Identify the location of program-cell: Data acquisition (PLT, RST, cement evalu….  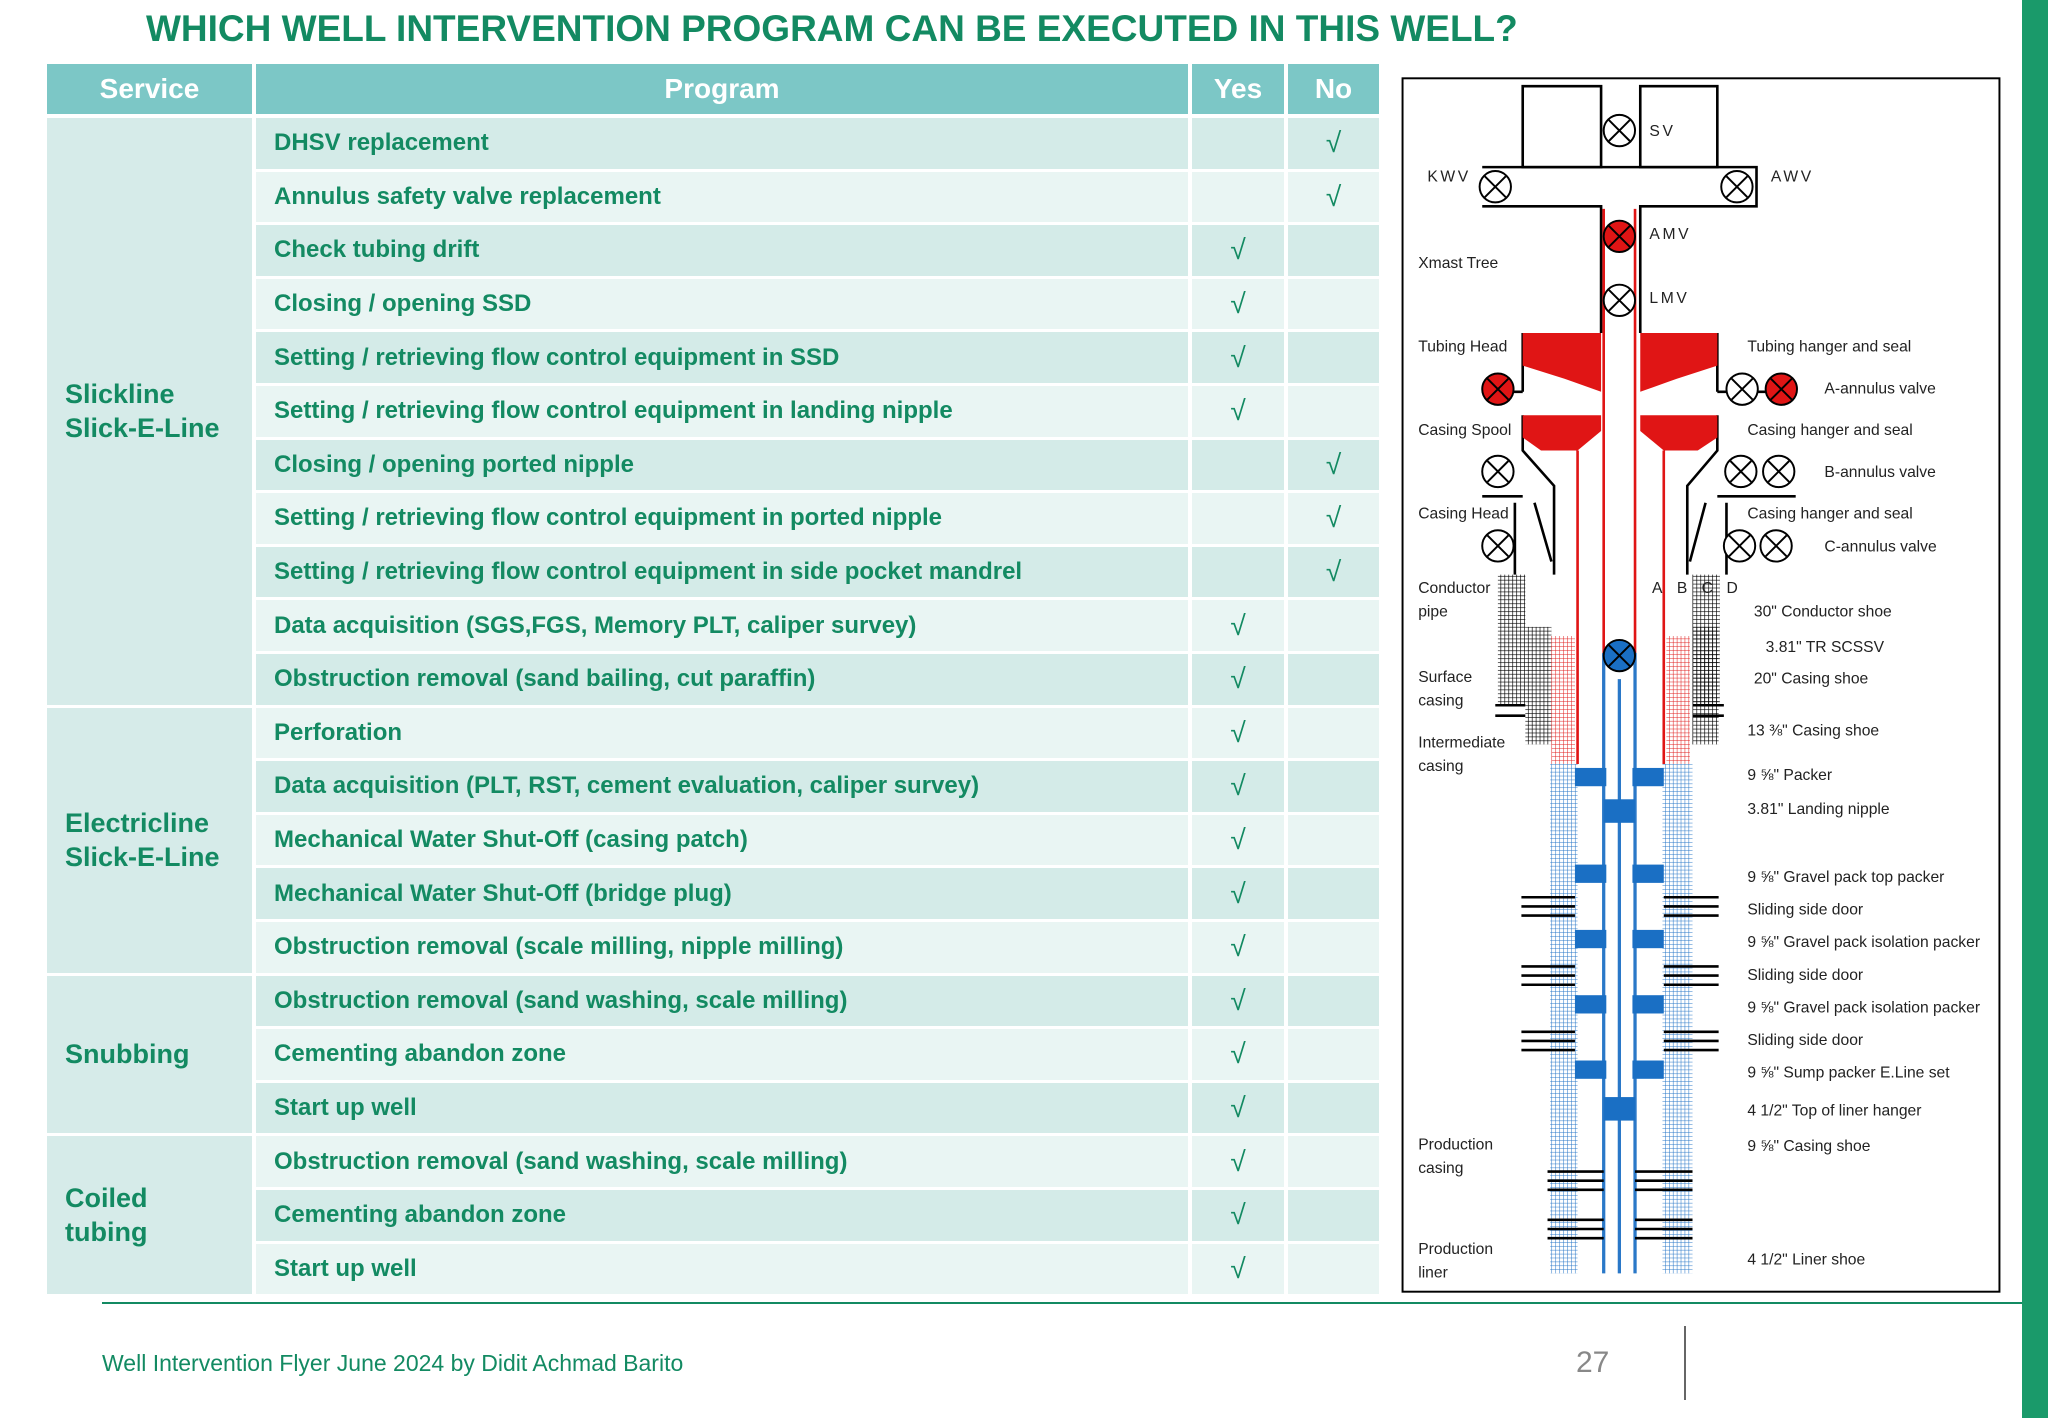
(722, 786).